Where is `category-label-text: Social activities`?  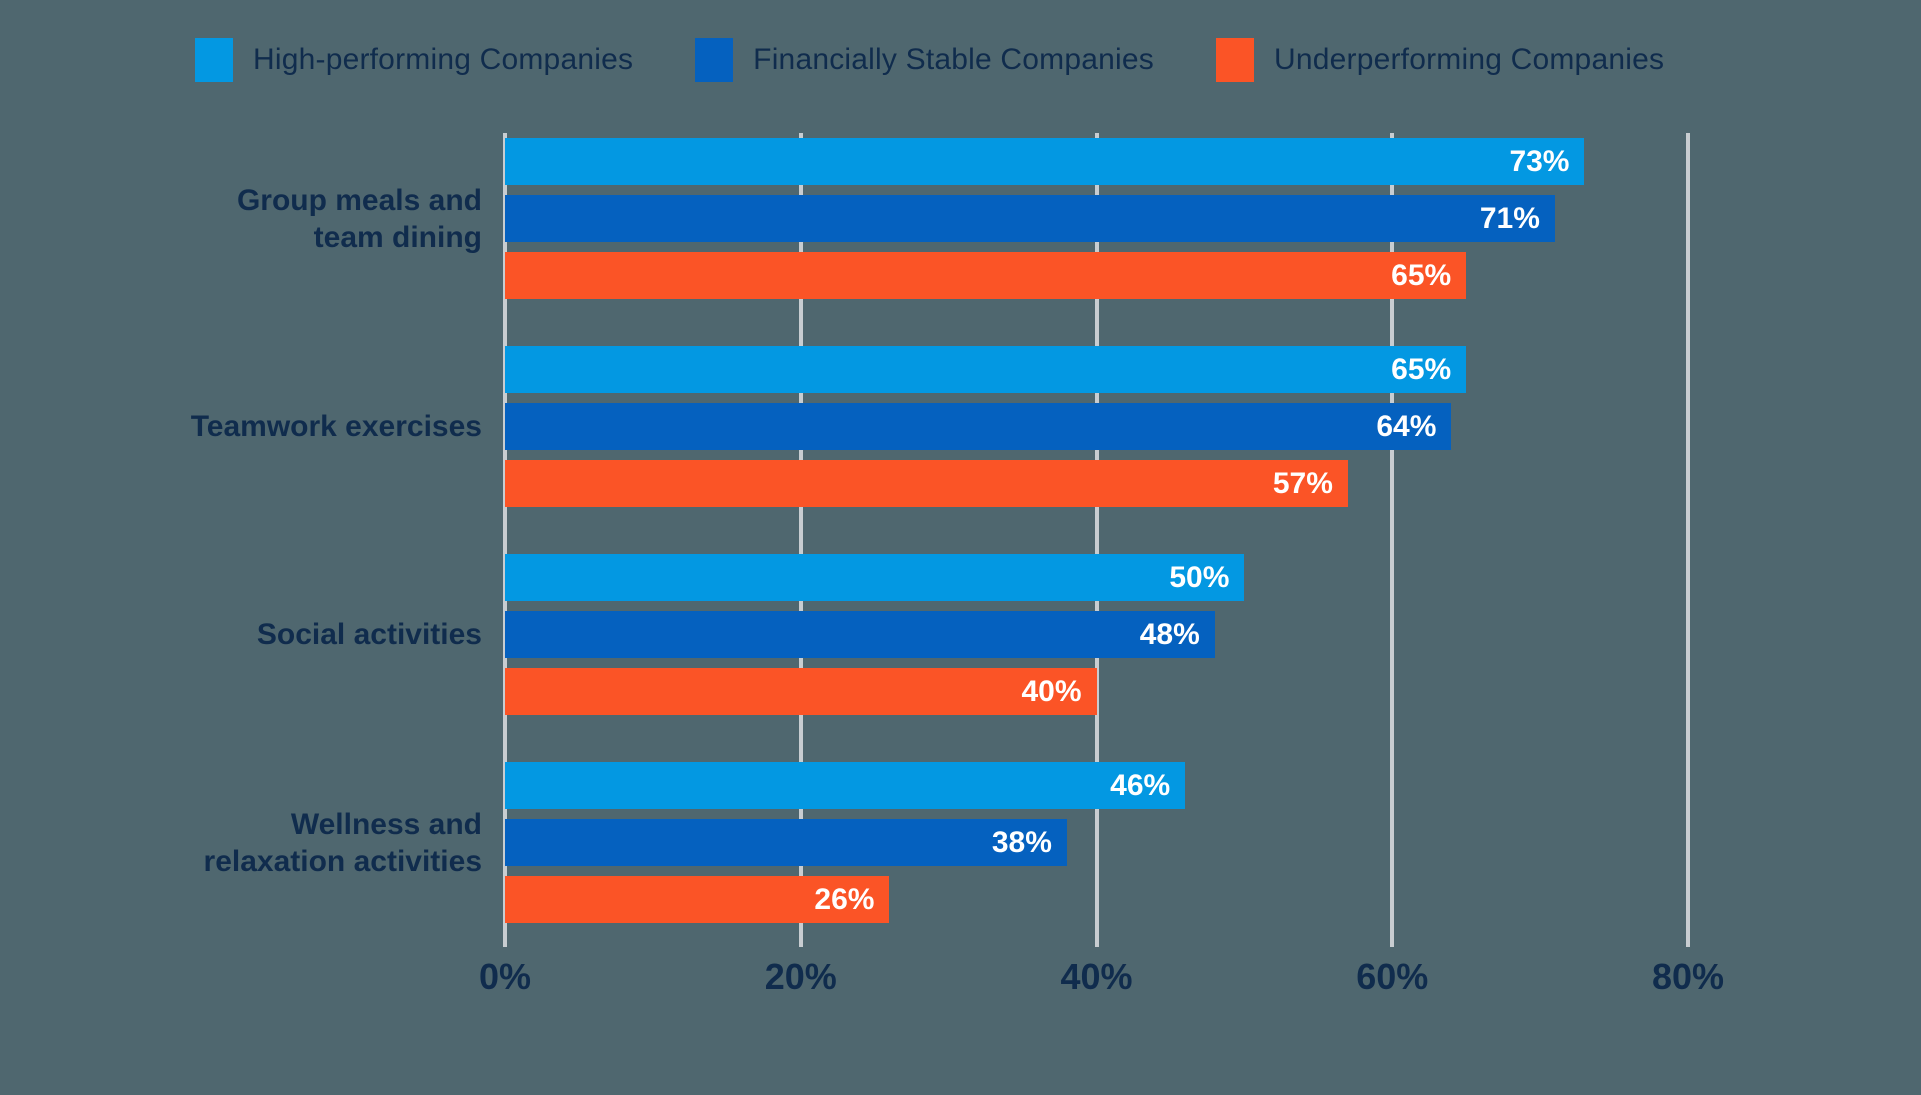 category-label-text: Social activities is located at coordinates (369, 634).